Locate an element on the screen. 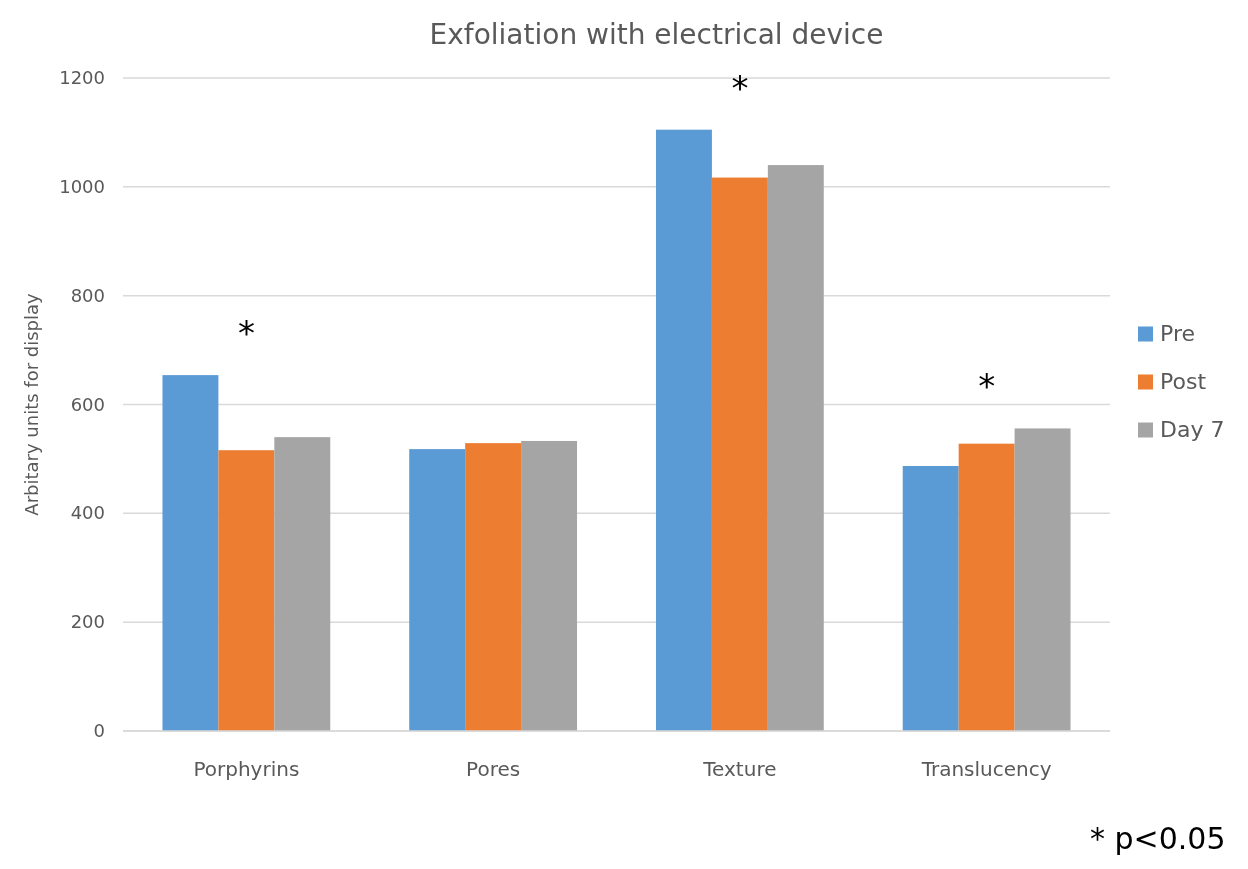 The image size is (1248, 869). text: * p<0.05 is located at coordinates (1158, 838).